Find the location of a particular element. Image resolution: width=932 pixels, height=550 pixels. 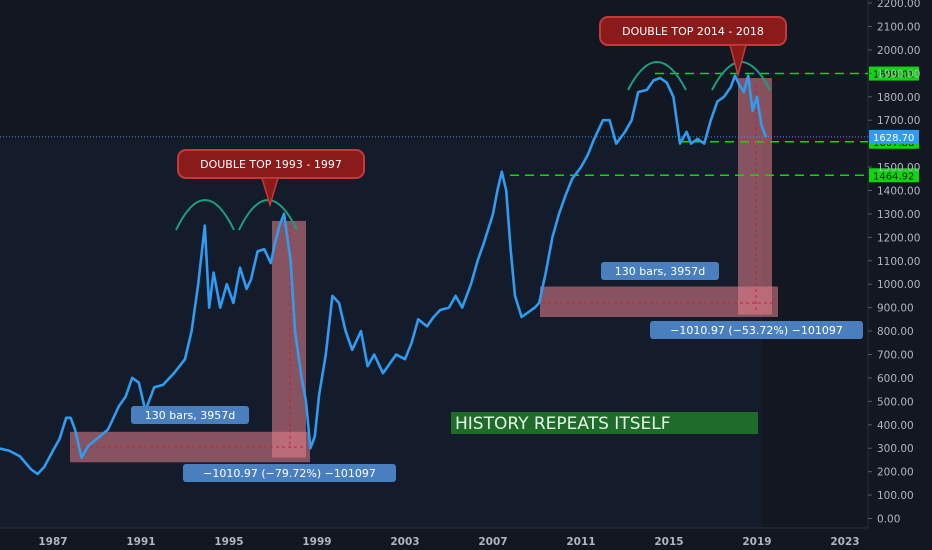

change-label-2: −1010.97 (−53.72%) −101097 is located at coordinates (756, 330).